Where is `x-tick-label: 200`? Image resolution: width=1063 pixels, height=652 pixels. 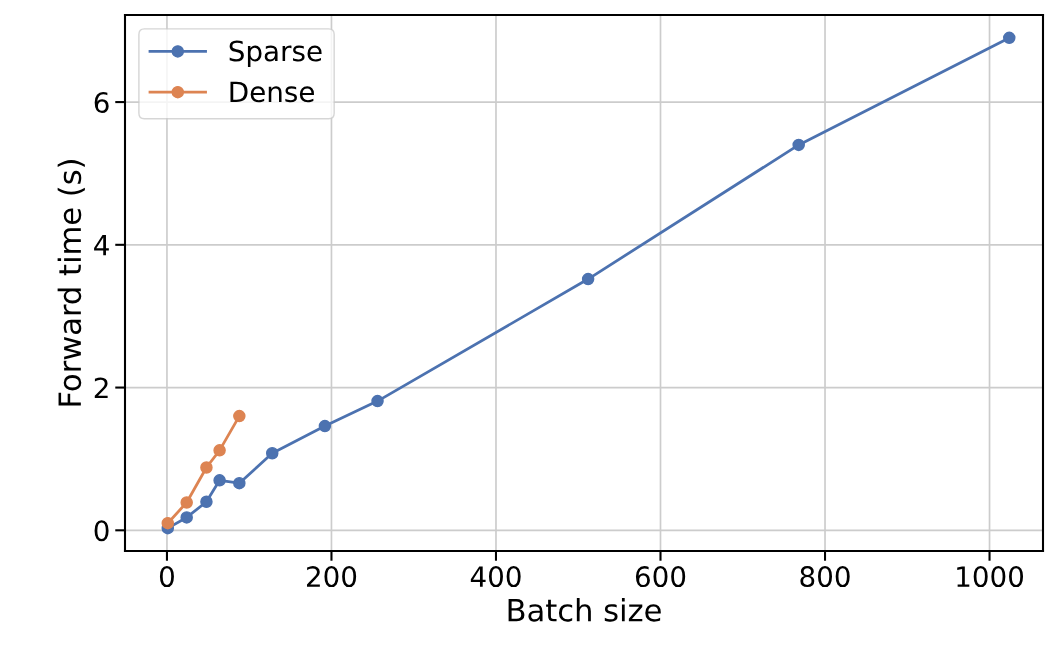
x-tick-label: 200 is located at coordinates (331, 577).